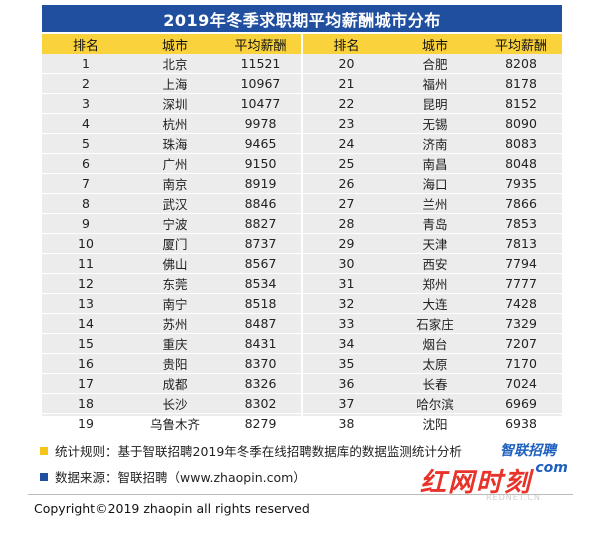  Describe the element at coordinates (86, 243) in the screenshot. I see `table-cell: 10` at that location.